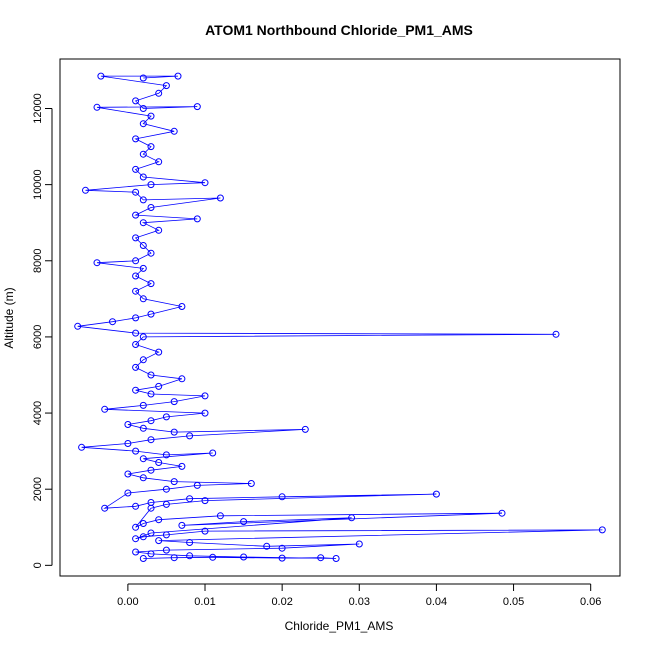 The height and width of the screenshot is (650, 650). I want to click on x-axis: 0.00 0.01 0.02 0.03 0.04 0.05 0.06, so click(359, 595).